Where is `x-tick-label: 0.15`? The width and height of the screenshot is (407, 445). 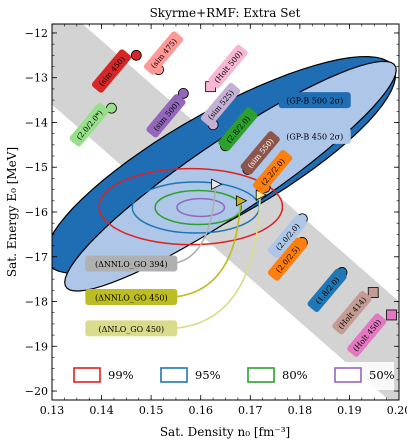 x-tick-label: 0.15 is located at coordinates (151, 410).